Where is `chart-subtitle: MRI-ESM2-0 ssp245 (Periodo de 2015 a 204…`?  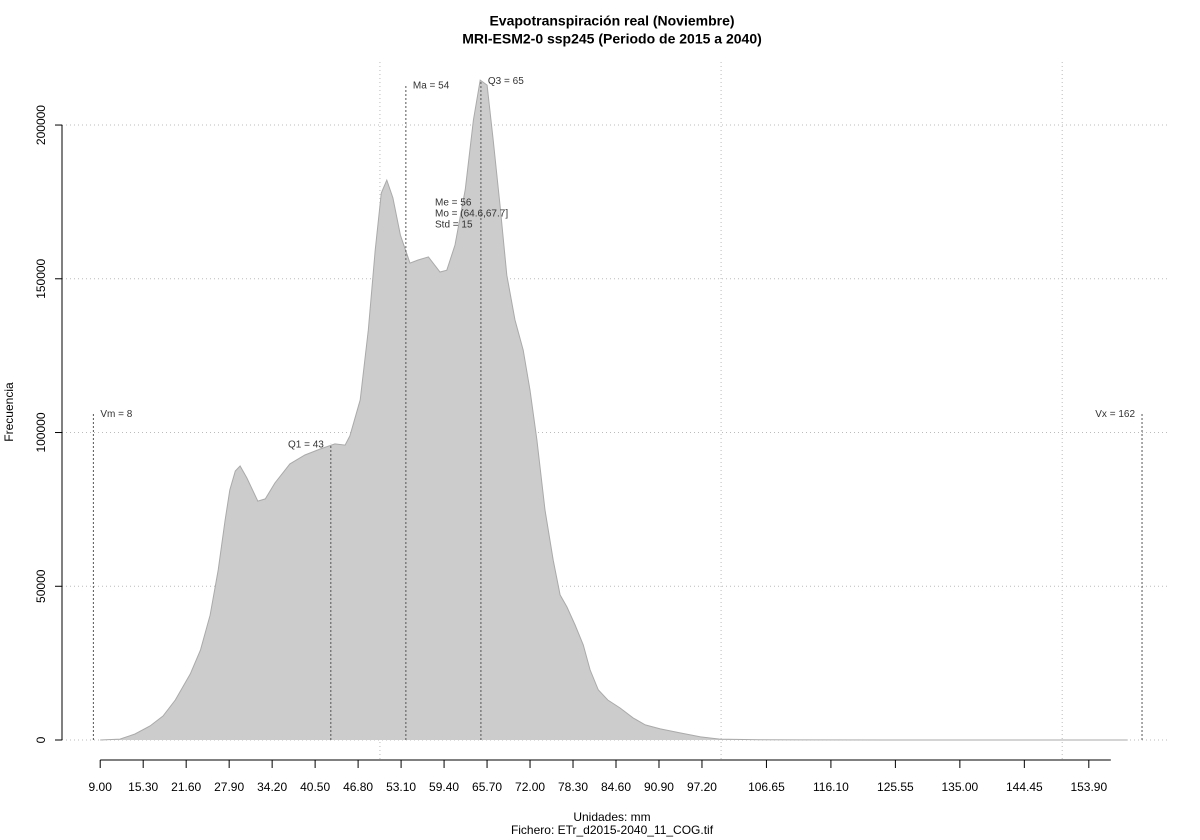 chart-subtitle: MRI-ESM2-0 ssp245 (Periodo de 2015 a 204… is located at coordinates (612, 39).